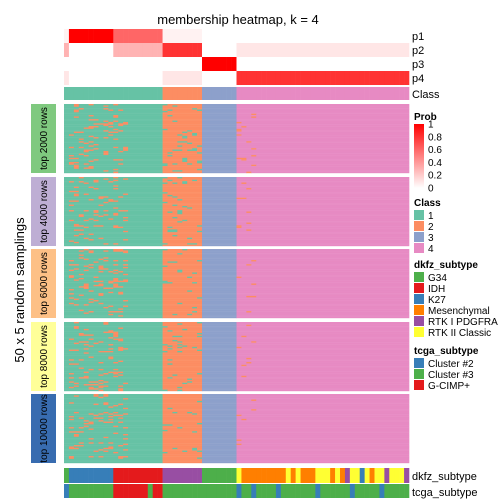 The width and height of the screenshot is (504, 504). I want to click on class-legend-swatch, so click(419, 237).